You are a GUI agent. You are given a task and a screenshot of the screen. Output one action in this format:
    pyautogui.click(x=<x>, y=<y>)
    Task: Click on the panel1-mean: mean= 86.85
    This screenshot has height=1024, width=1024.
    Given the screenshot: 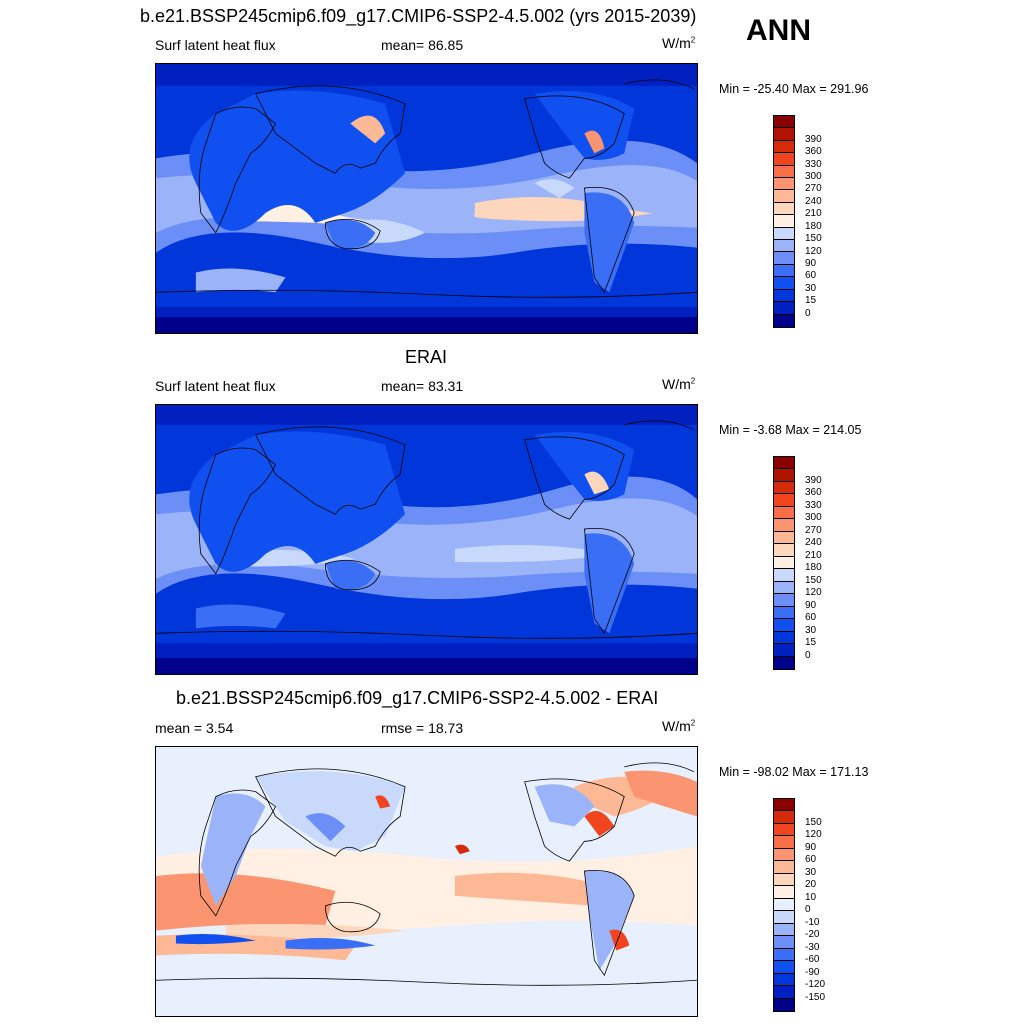 What is the action you would take?
    pyautogui.click(x=422, y=45)
    